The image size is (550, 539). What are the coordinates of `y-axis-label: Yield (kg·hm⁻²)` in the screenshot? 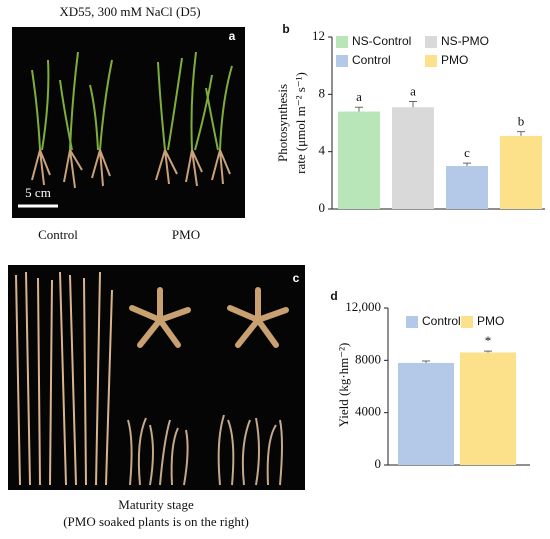 It's located at (343, 385).